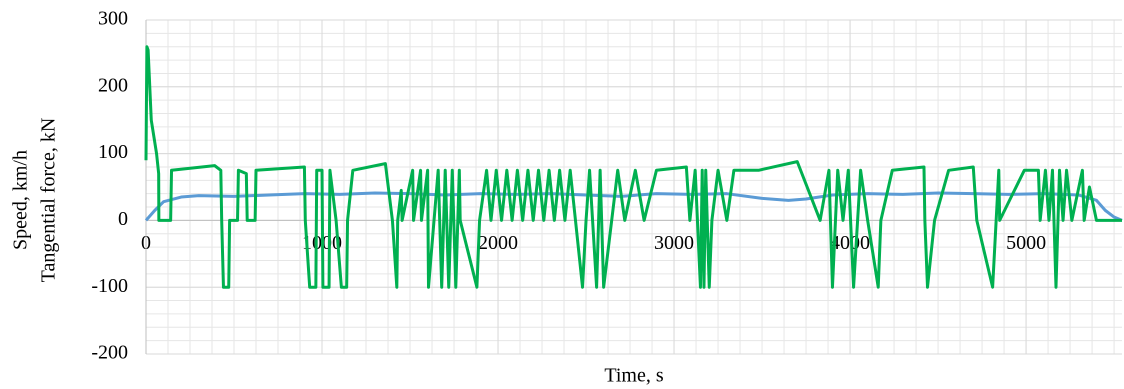 This screenshot has width=1124, height=389. What do you see at coordinates (113, 85) in the screenshot?
I see `y-tick-label: 200` at bounding box center [113, 85].